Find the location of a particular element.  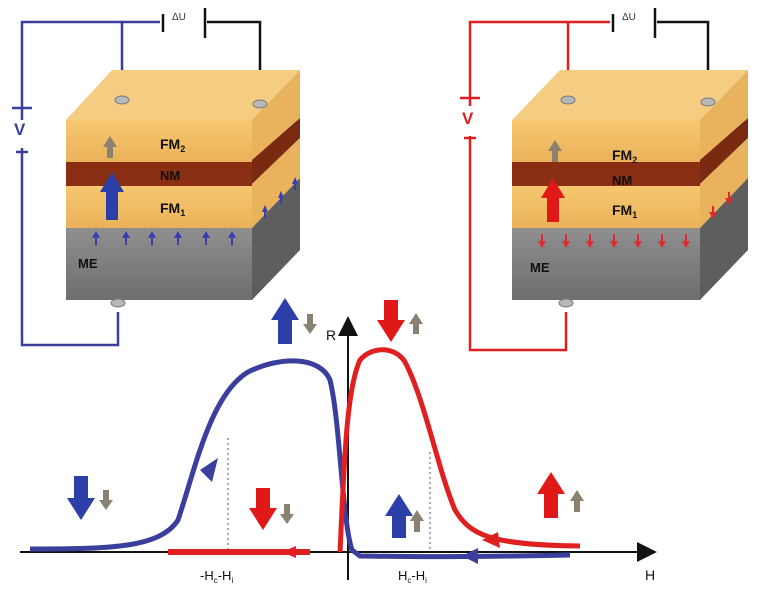

left-delta-u-label: ΔU is located at coordinates (179, 17).